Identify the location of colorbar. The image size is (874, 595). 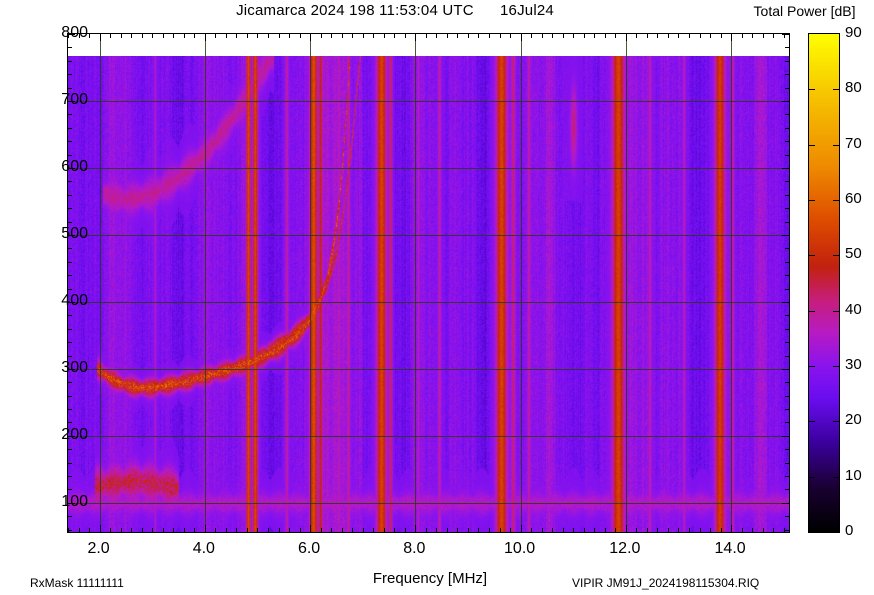
(824, 283).